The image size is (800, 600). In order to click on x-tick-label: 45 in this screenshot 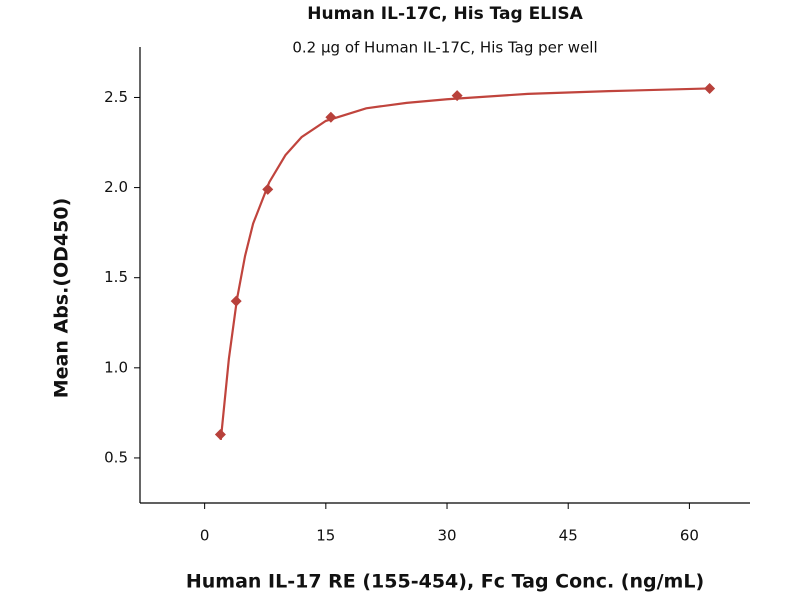, I will do `click(568, 536)`.